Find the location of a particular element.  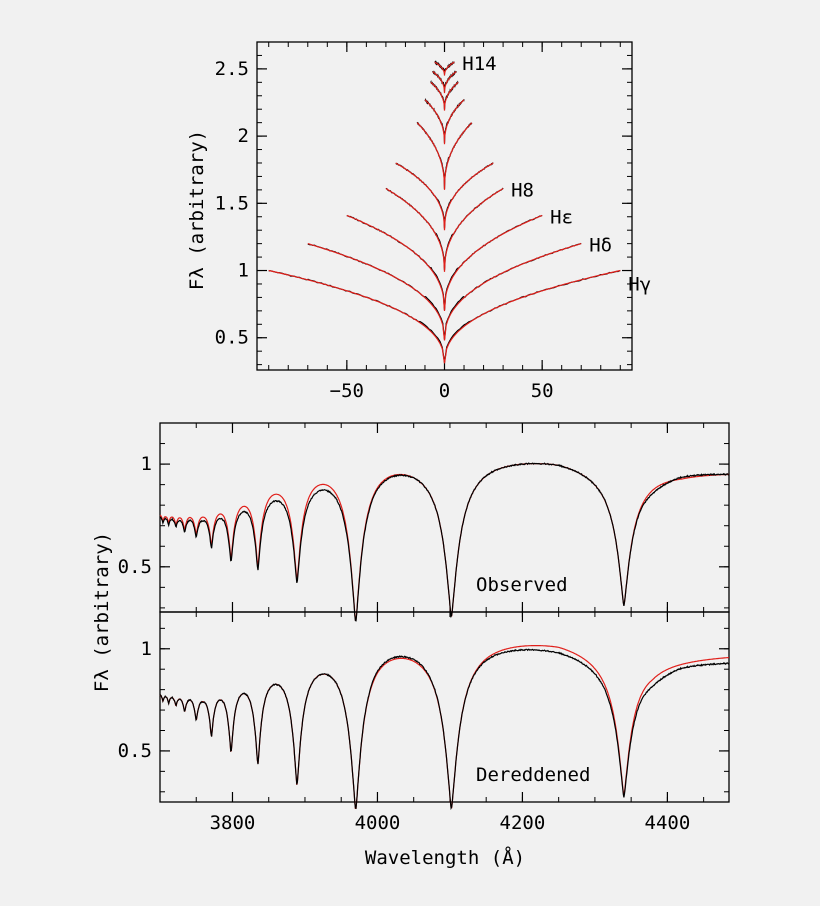

top-y-axis-label: Fλ (arbitrary) is located at coordinates (197, 210).